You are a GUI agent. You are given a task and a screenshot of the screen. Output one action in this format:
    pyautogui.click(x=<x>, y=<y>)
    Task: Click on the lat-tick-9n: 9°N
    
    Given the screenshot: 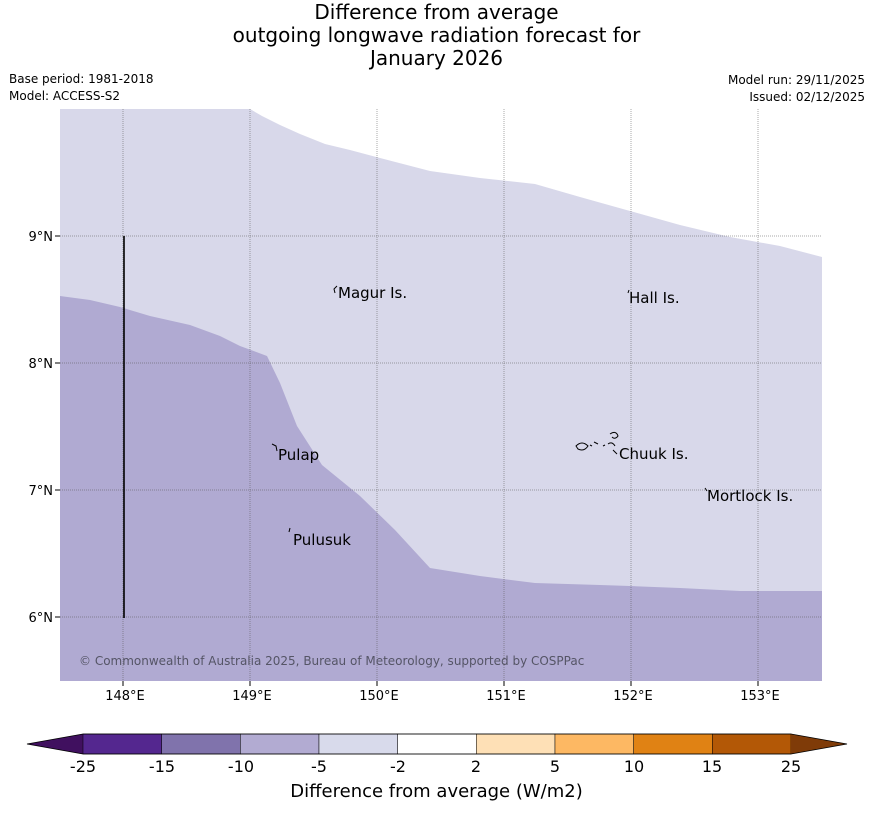 What is the action you would take?
    pyautogui.click(x=41, y=237)
    